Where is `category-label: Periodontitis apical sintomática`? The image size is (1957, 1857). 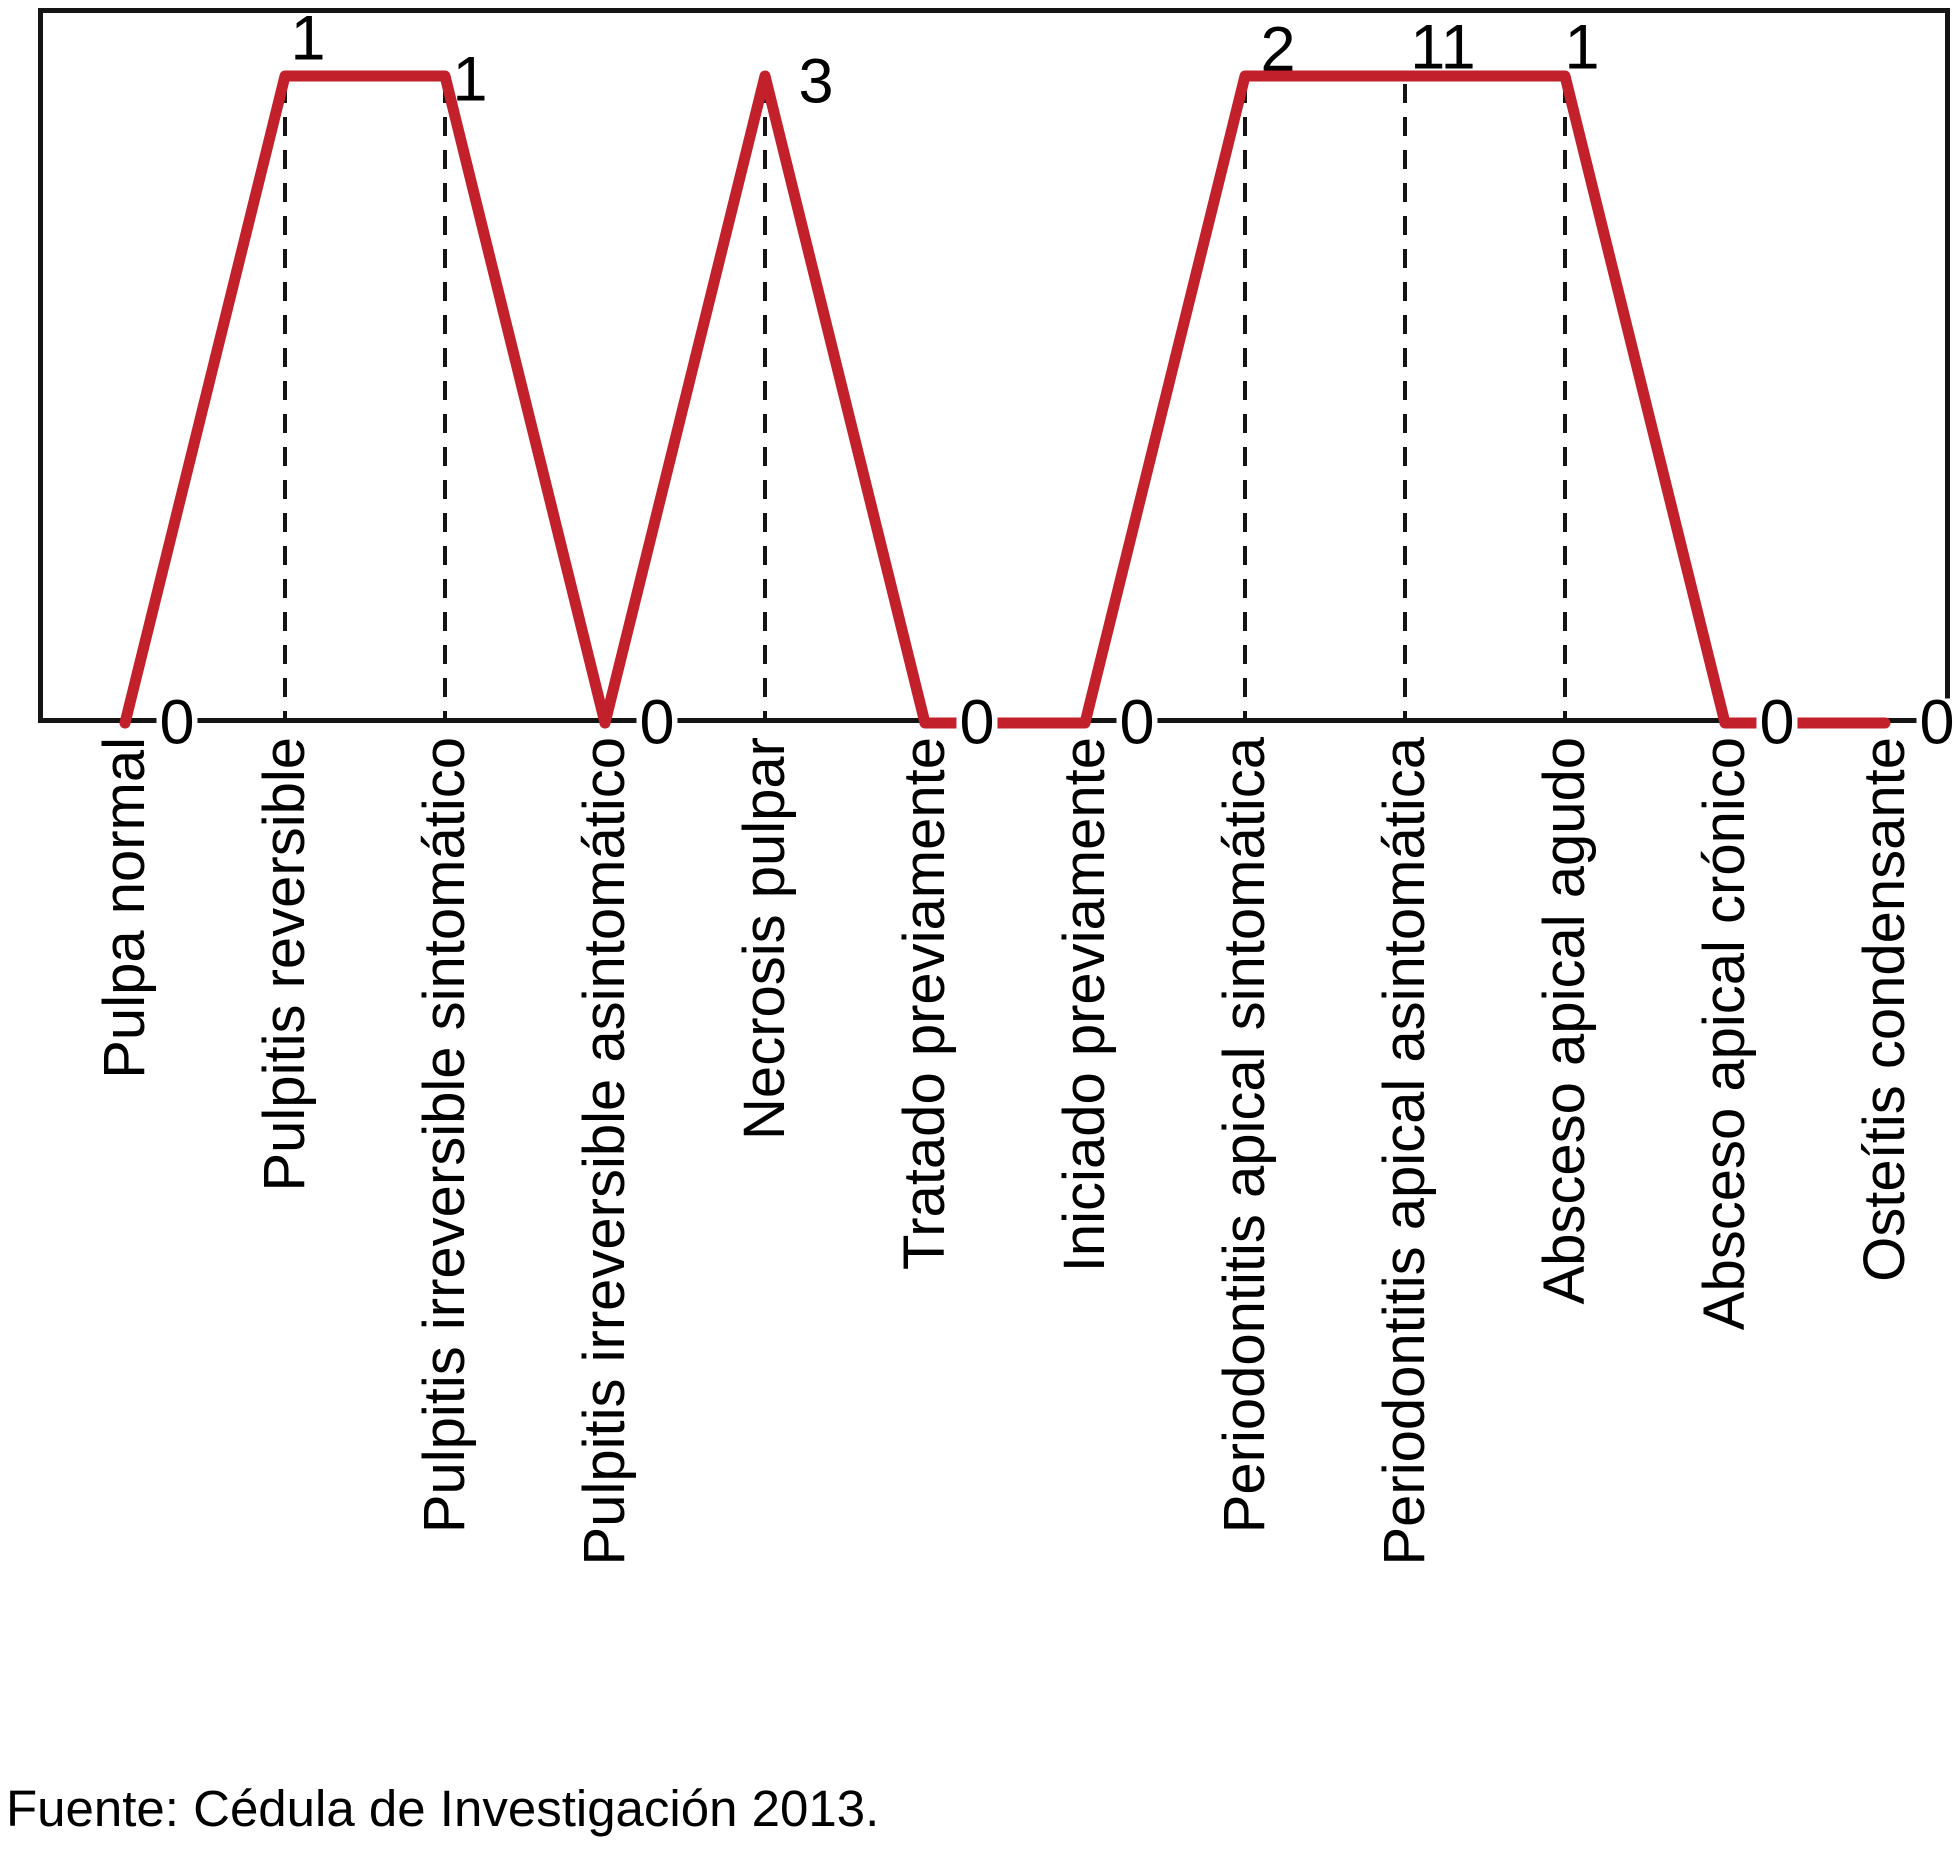
category-label: Periodontitis apical sintomática is located at coordinates (1244, 1135).